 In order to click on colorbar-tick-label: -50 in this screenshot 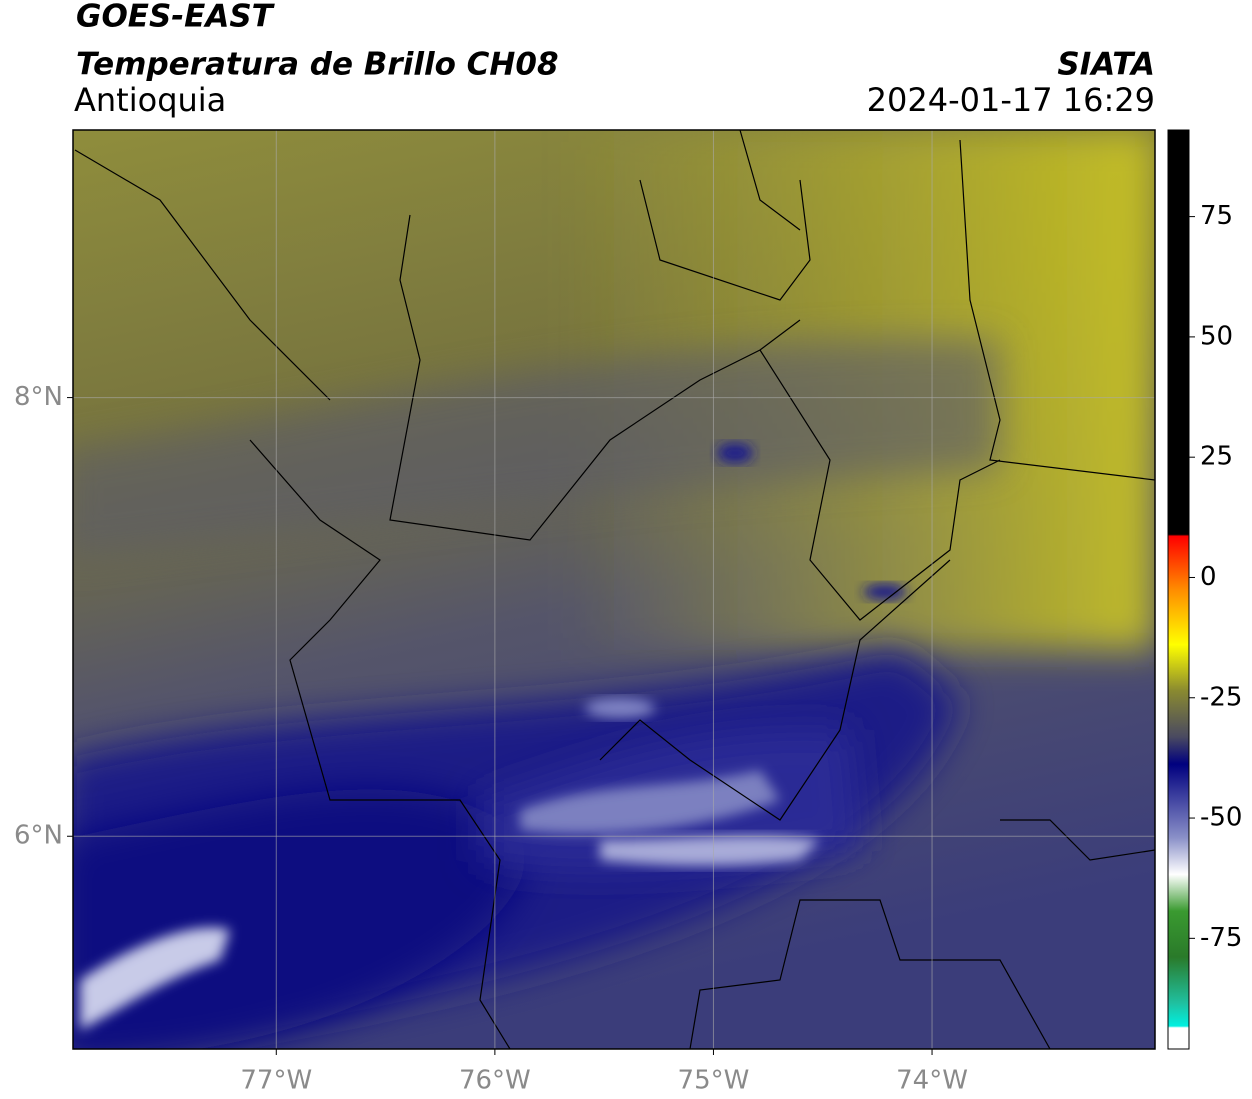, I will do `click(1221, 818)`.